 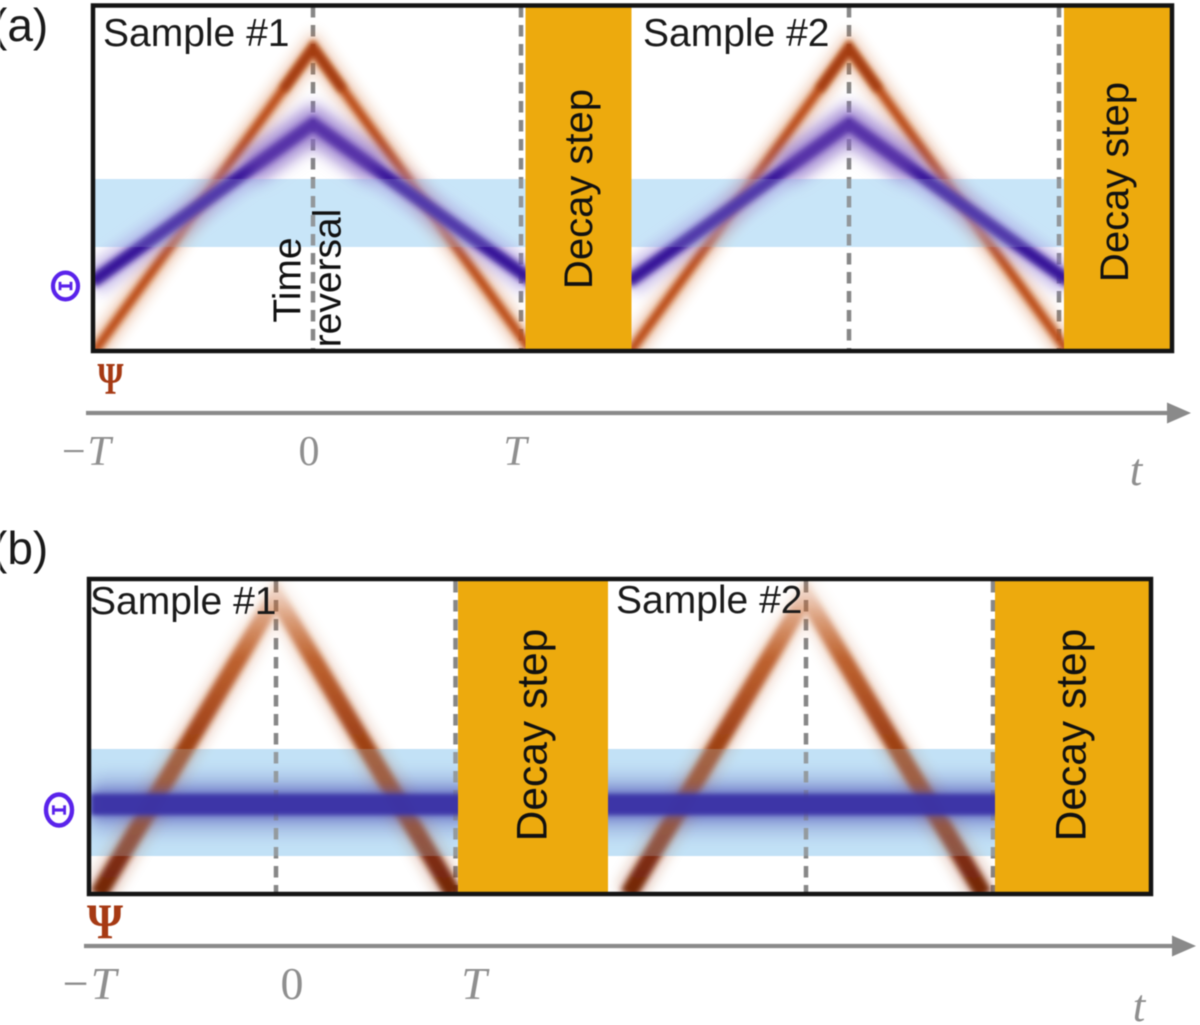 What do you see at coordinates (24, 25) in the screenshot?
I see `svg-text: (a)` at bounding box center [24, 25].